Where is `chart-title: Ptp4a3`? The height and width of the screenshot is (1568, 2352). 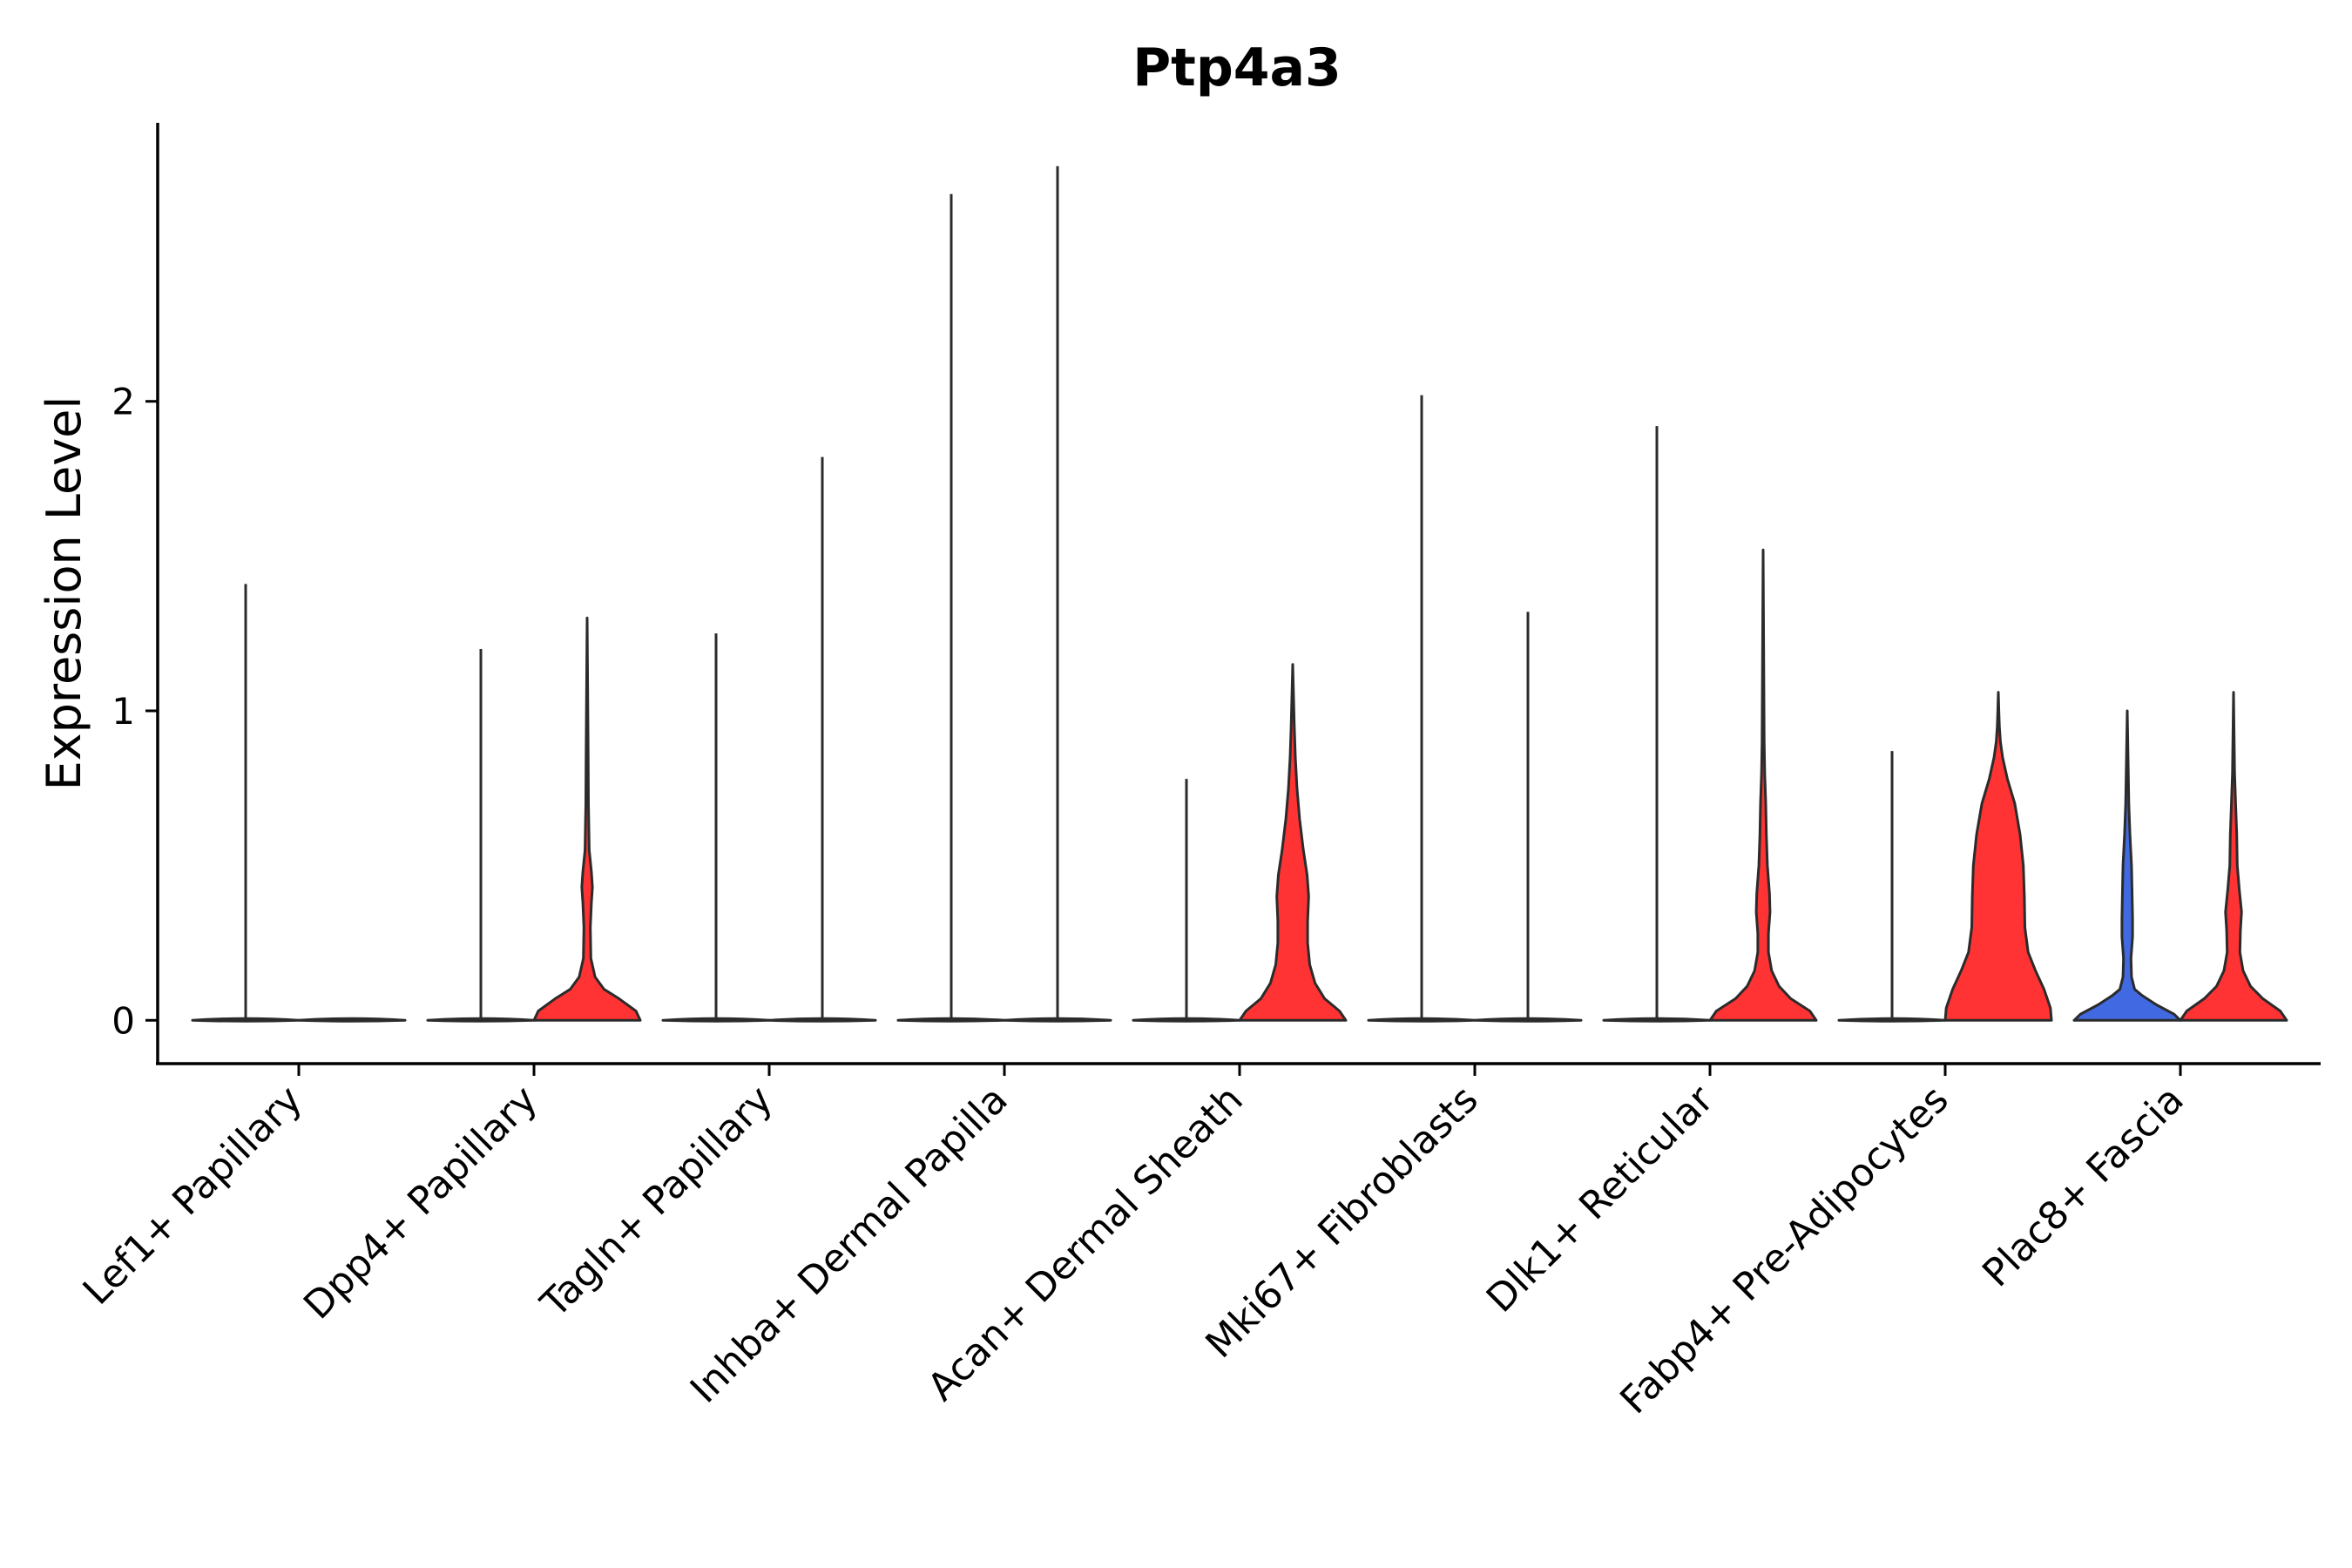 chart-title: Ptp4a3 is located at coordinates (1237, 67).